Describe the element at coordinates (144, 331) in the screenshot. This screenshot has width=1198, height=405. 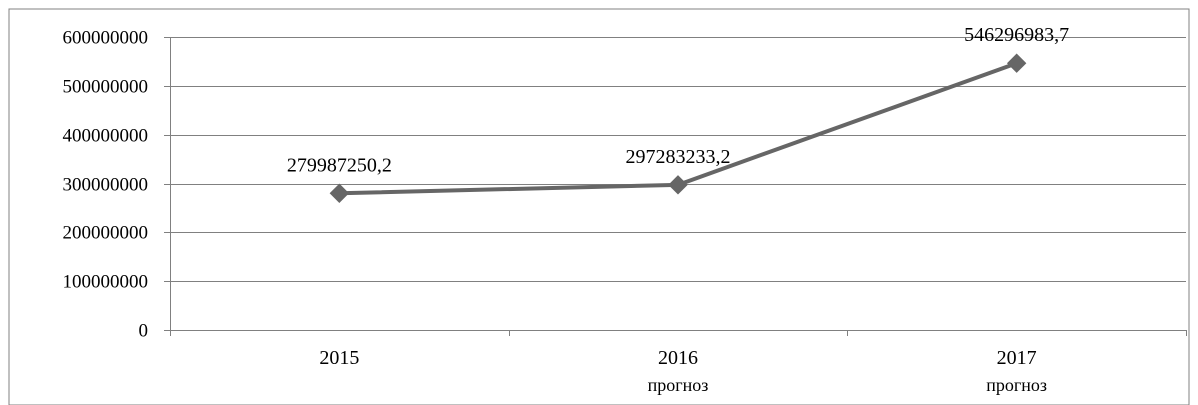
I see `y-tick-label: 0` at that location.